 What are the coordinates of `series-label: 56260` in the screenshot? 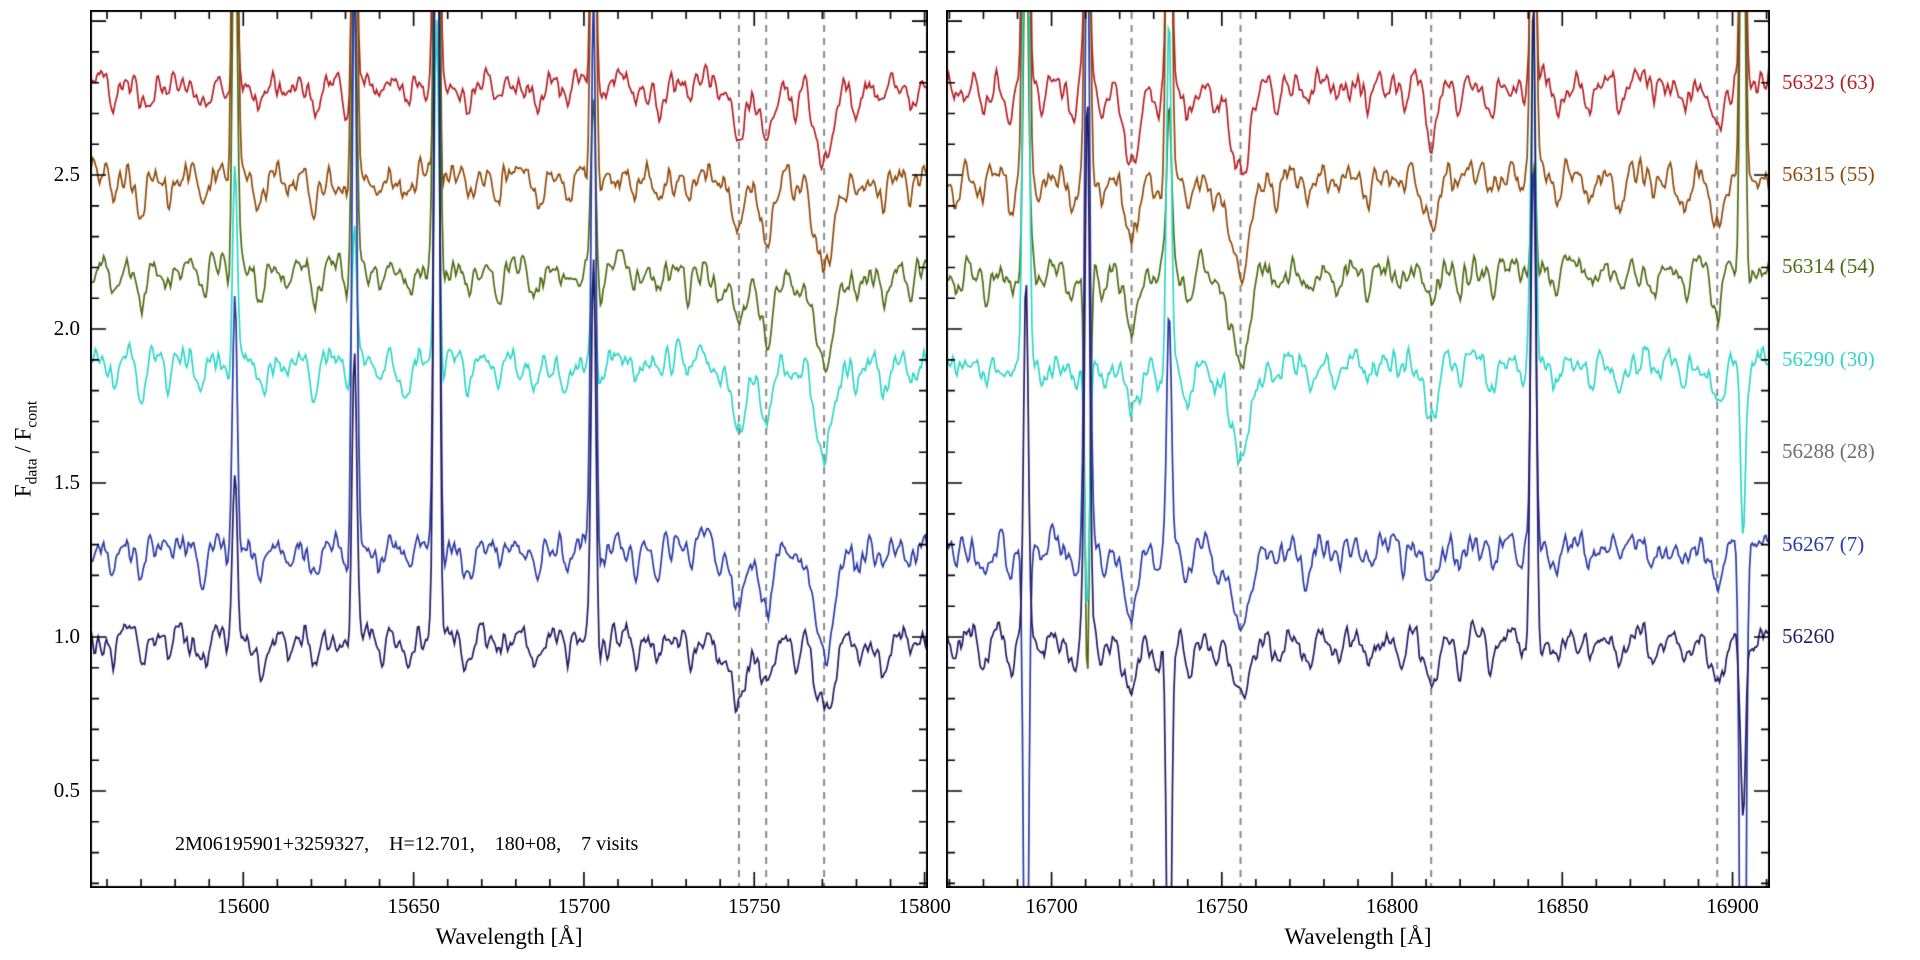 It's located at (1808, 636).